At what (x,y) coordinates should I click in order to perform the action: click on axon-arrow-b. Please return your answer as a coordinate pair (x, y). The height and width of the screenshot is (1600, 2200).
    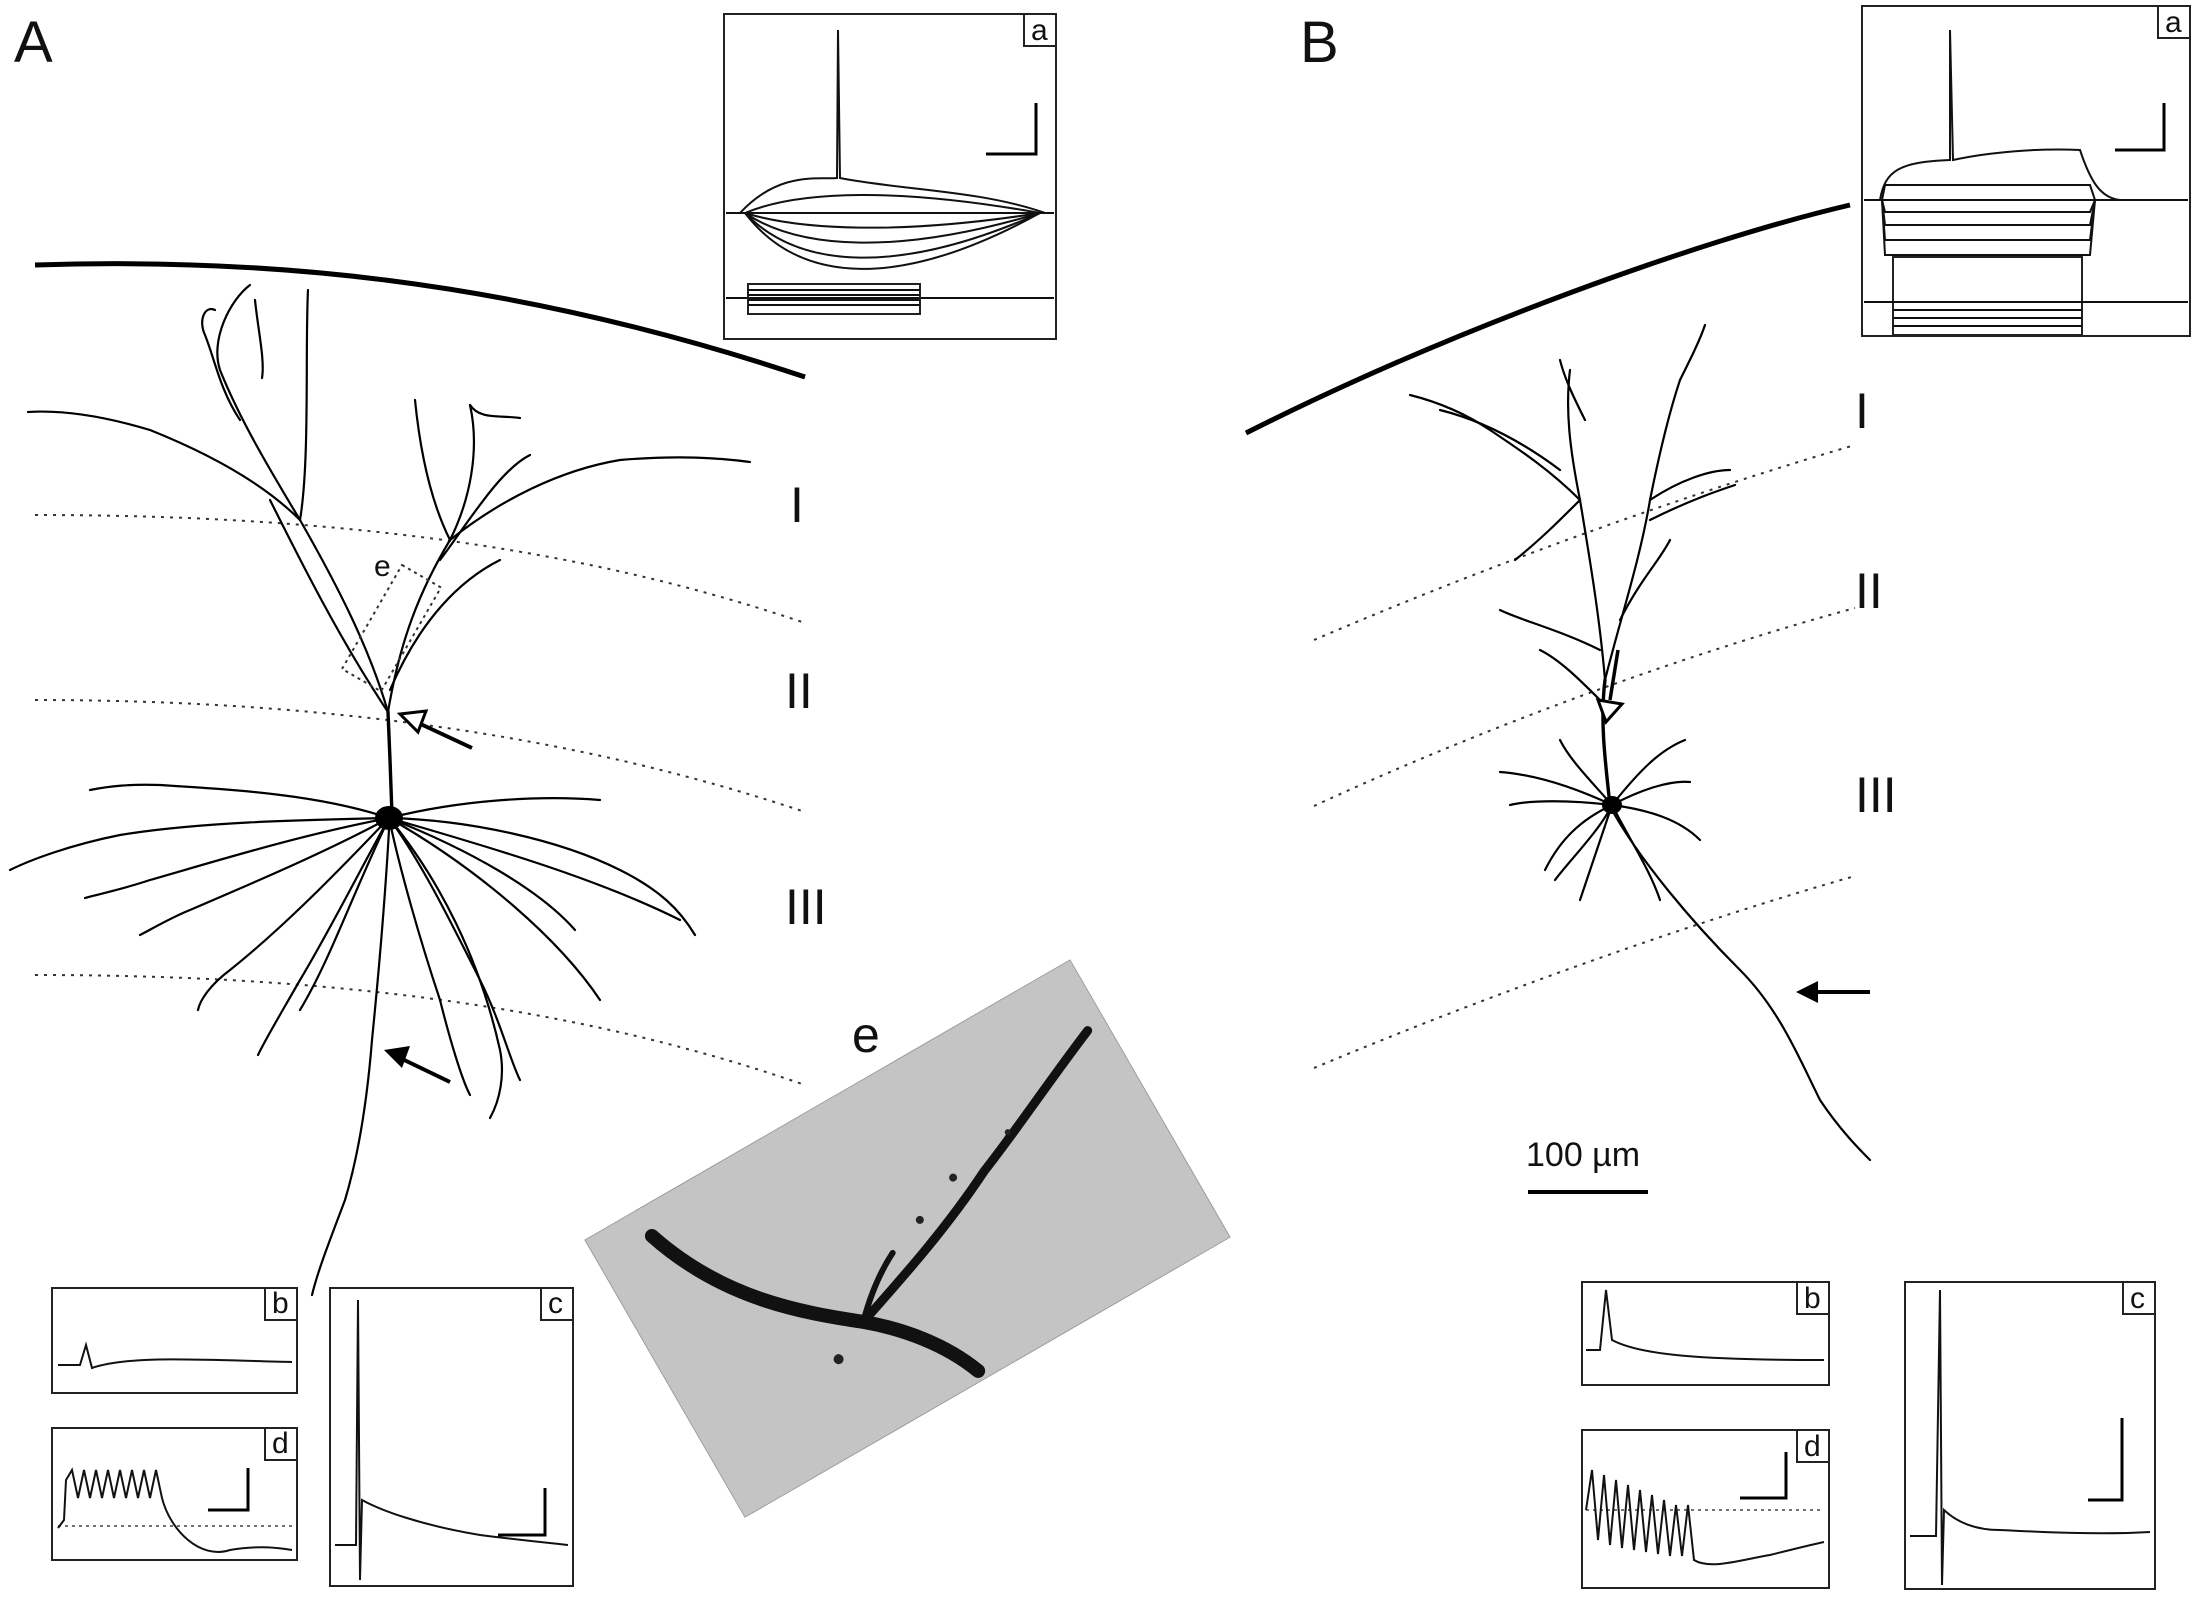
    Looking at the image, I should click on (1833, 992).